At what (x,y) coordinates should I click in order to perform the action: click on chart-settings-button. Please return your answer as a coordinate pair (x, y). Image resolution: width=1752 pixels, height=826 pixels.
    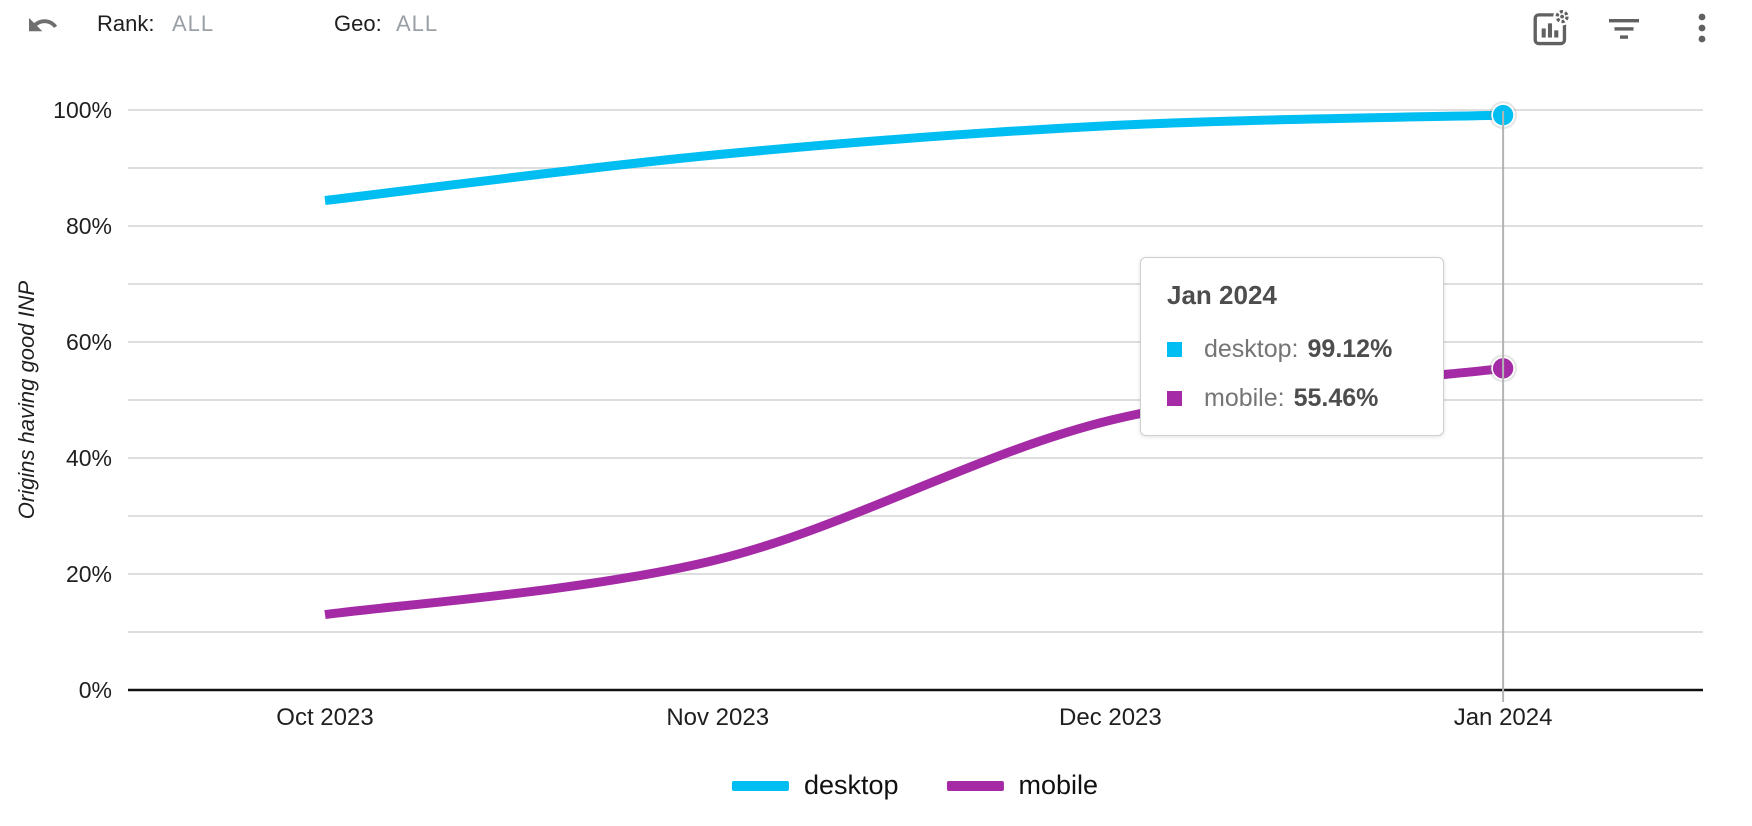
    Looking at the image, I should click on (1551, 28).